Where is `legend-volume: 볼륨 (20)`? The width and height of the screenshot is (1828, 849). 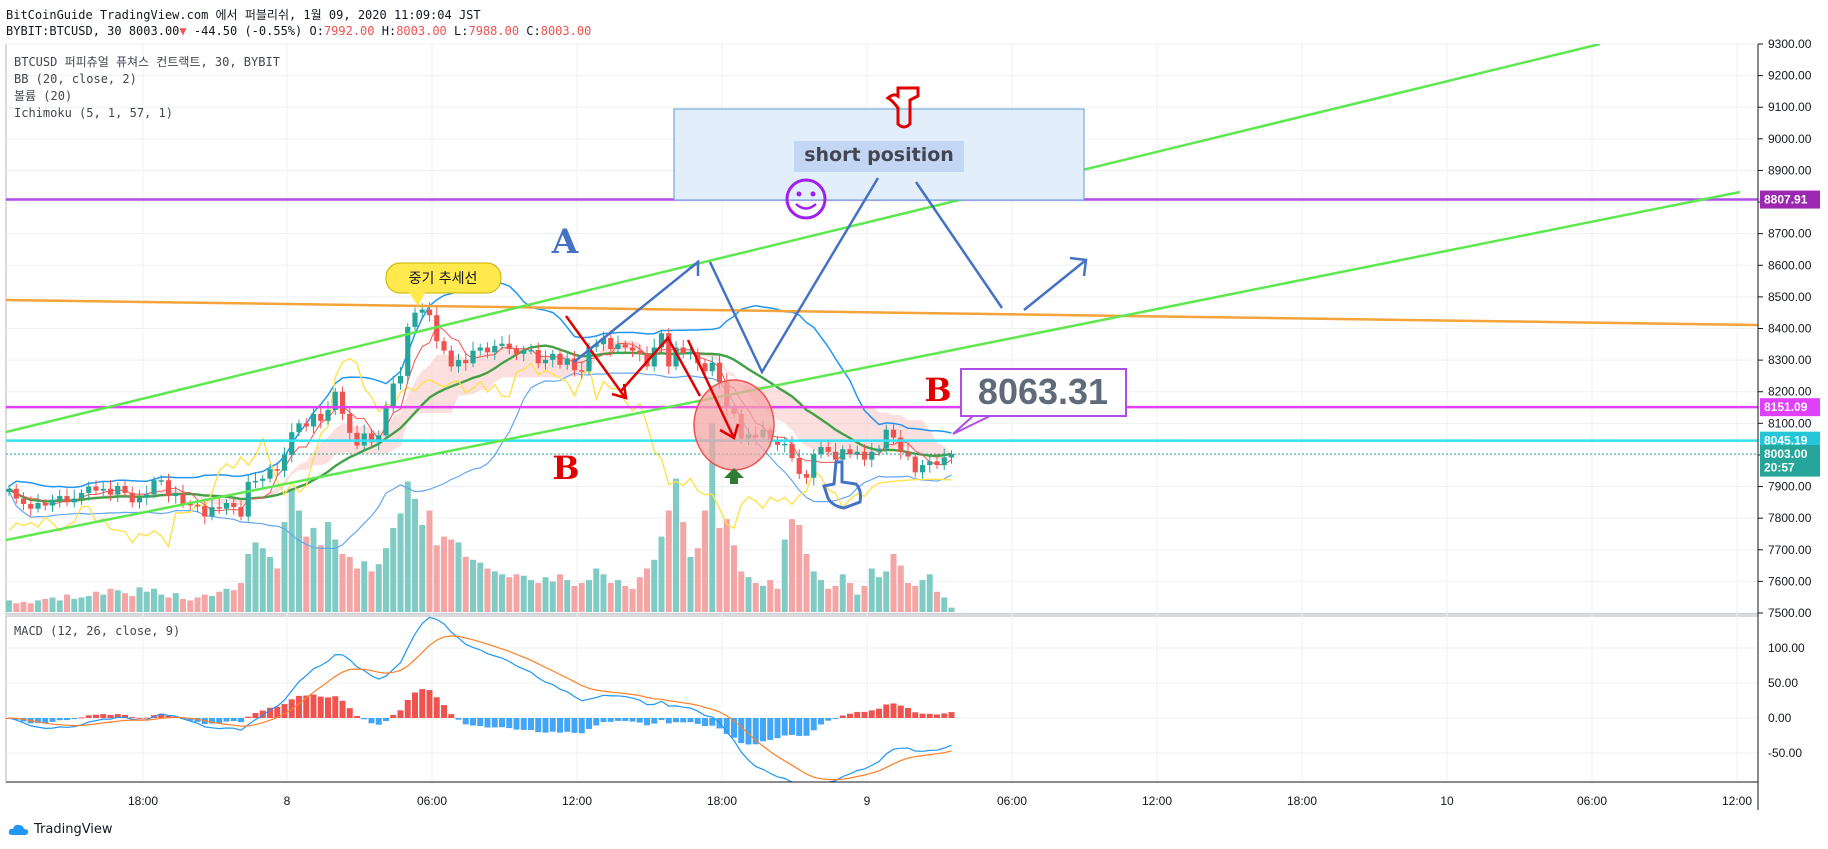
legend-volume: 볼륨 (20) is located at coordinates (43, 96).